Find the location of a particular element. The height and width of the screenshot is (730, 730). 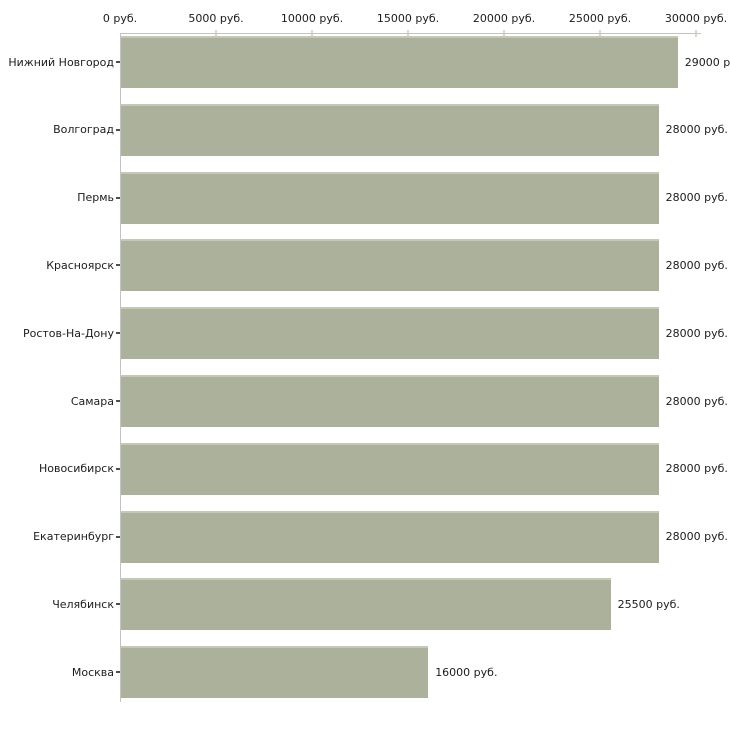

bar-row: Волгоград 28000 руб. is located at coordinates (365, 129).